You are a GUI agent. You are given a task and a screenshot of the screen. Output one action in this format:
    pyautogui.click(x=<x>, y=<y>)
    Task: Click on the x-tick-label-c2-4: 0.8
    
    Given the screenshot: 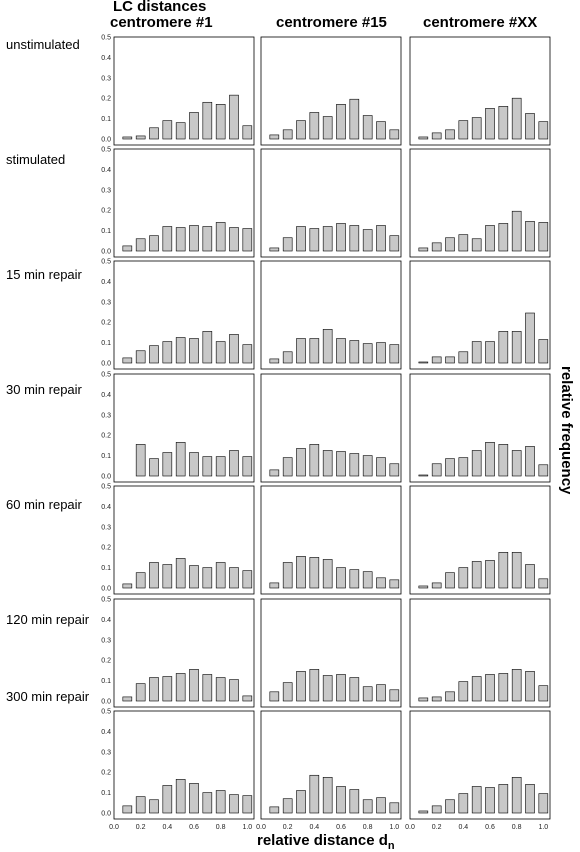 What is the action you would take?
    pyautogui.click(x=368, y=827)
    